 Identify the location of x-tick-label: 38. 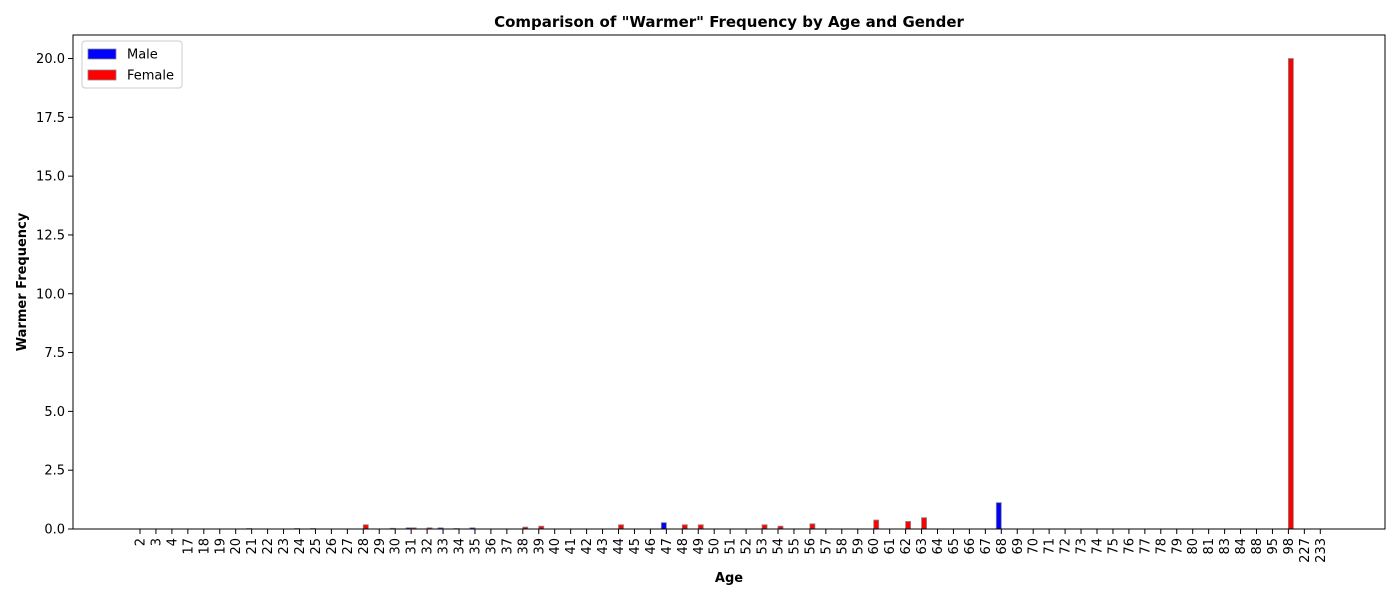
(523, 546).